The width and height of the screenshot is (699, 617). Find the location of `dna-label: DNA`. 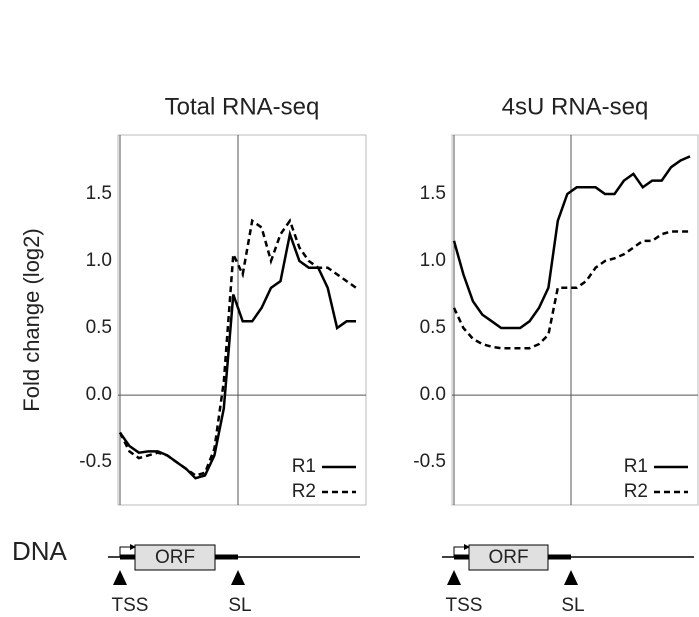

dna-label: DNA is located at coordinates (40, 551).